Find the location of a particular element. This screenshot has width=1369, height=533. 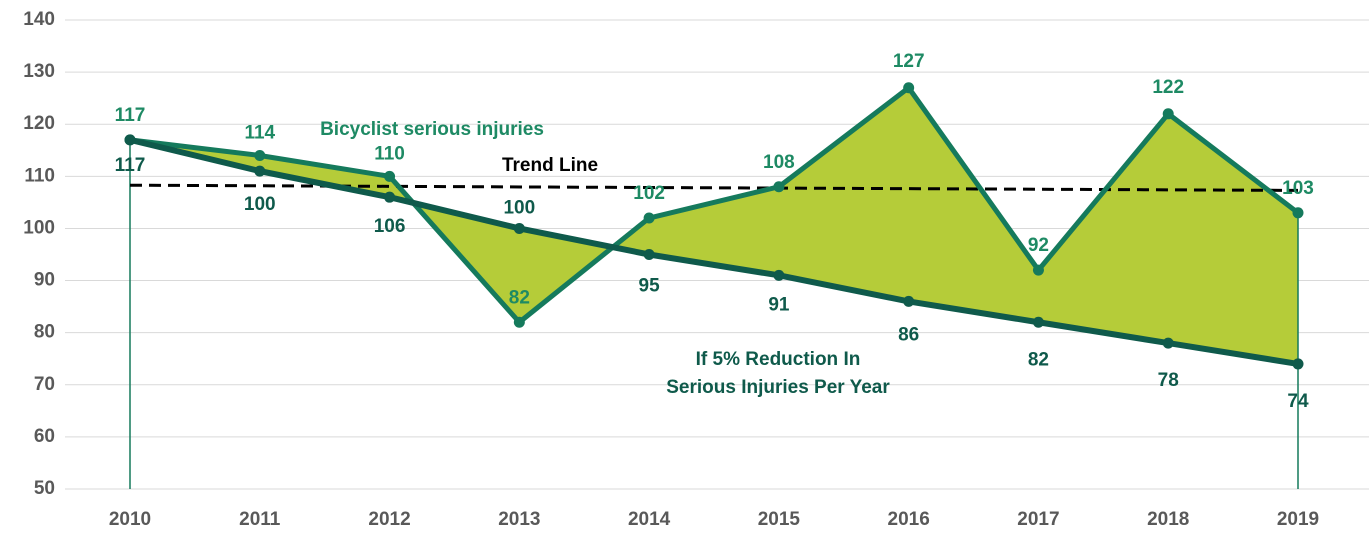

x-tick-label: 2015 is located at coordinates (779, 519).